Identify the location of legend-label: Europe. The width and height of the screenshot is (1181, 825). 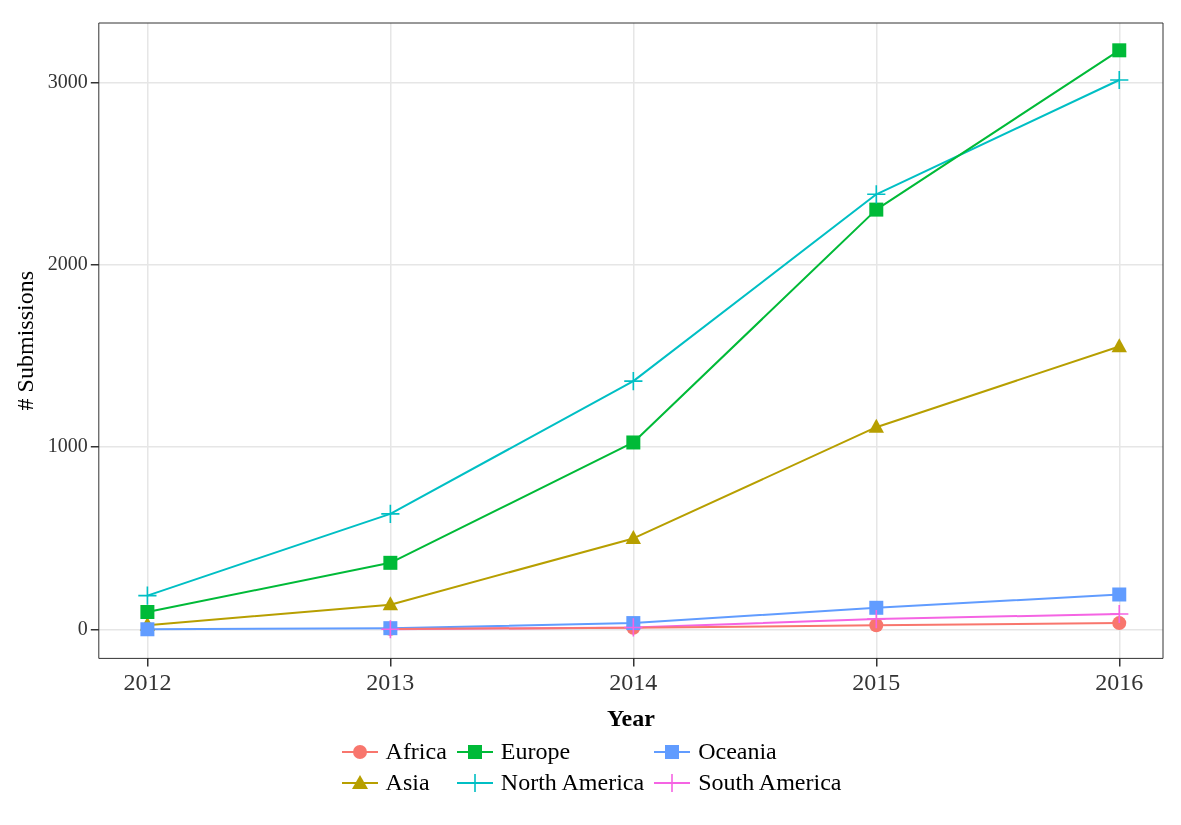
(535, 751).